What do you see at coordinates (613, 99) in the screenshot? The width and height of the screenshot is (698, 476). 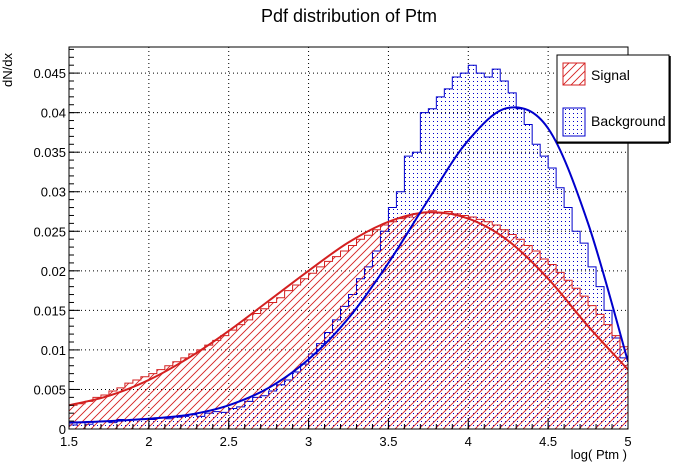 I see `legend: Signal Background` at bounding box center [613, 99].